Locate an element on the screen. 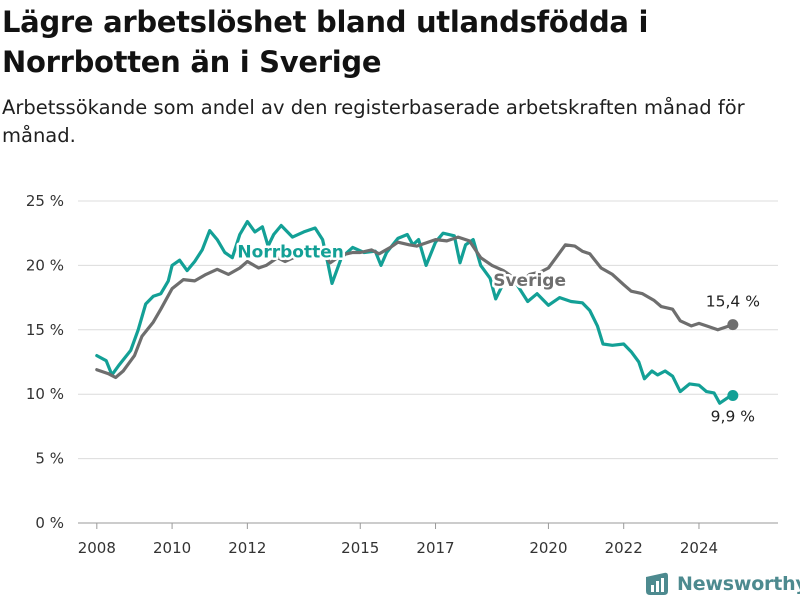 This screenshot has width=800, height=600. end-marker-sverige is located at coordinates (733, 325).